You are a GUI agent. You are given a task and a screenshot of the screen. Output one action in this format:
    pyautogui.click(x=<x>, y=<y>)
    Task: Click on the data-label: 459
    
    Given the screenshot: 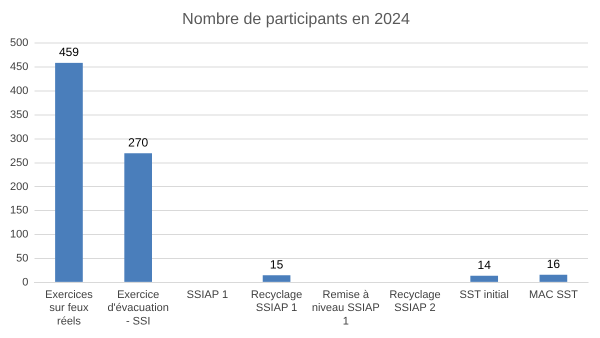 What is the action you would take?
    pyautogui.click(x=69, y=52)
    